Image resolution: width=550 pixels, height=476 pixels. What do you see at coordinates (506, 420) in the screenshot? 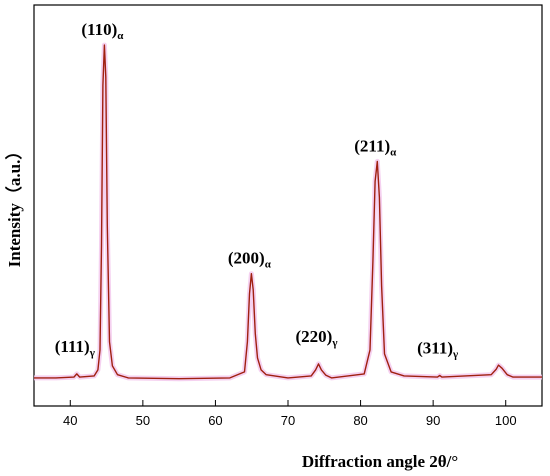
I see `x-tick-label: 100` at bounding box center [506, 420].